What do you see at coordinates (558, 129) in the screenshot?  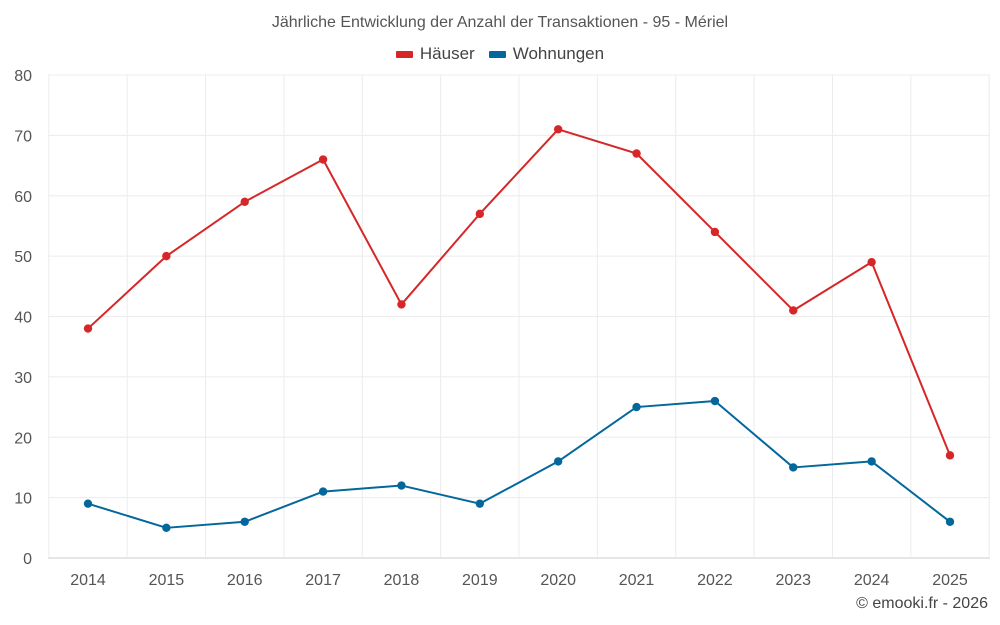 I see `data-point-haeuser-2020` at bounding box center [558, 129].